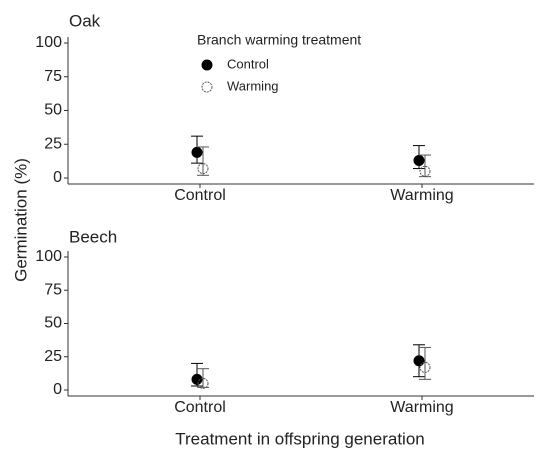 This screenshot has height=450, width=544. I want to click on legend-label: Control, so click(248, 63).